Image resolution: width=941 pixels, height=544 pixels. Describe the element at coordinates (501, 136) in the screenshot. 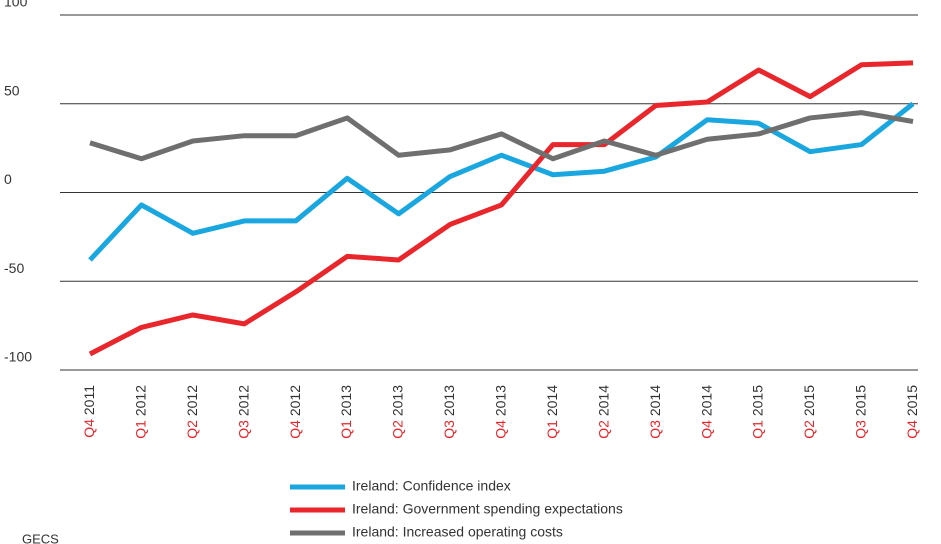

I see `series-line` at that location.